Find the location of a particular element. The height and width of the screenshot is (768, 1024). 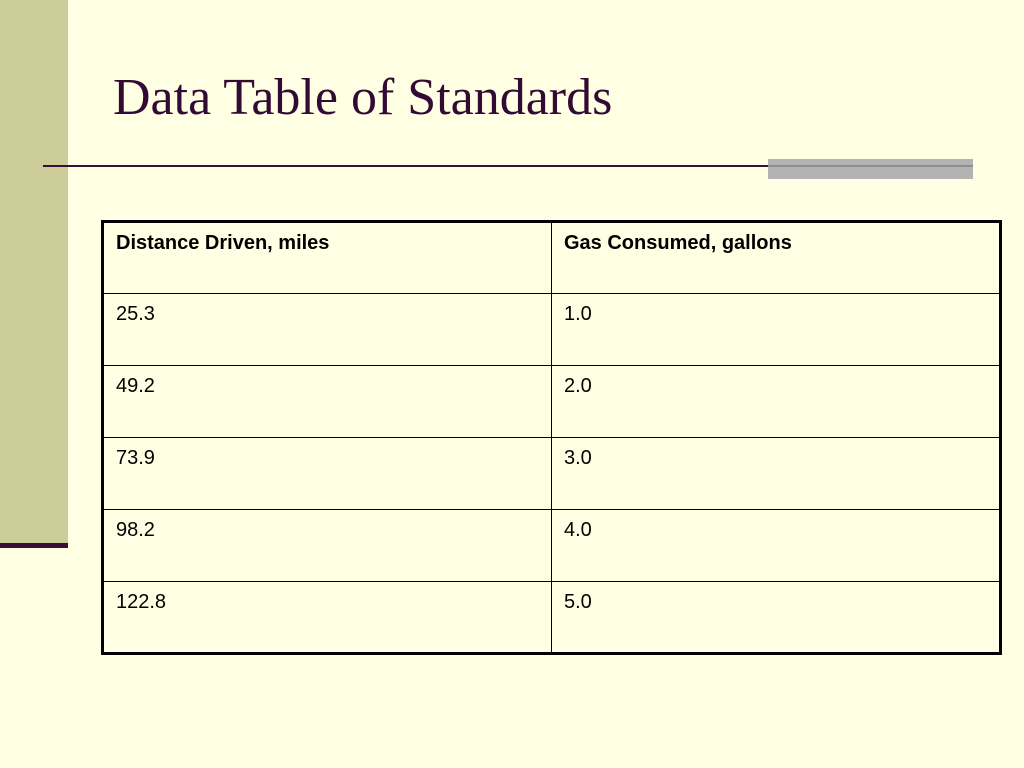

header-distance: Distance Driven, miles is located at coordinates (327, 257).